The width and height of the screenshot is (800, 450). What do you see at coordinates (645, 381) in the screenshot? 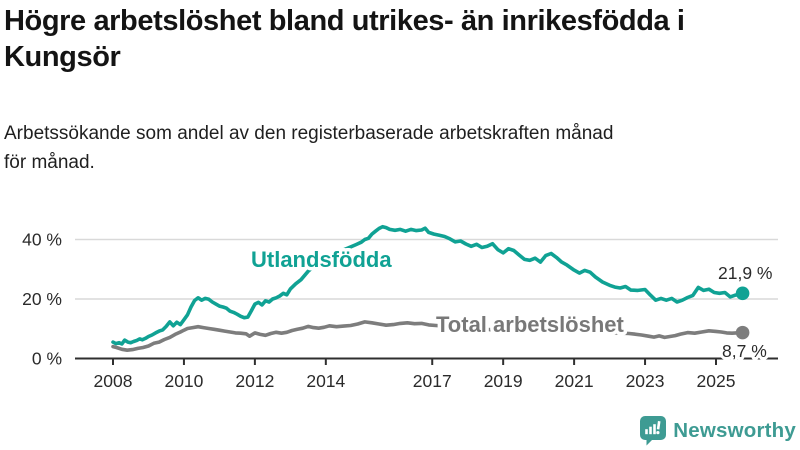
I see `x-tick-label-2023: 2023` at bounding box center [645, 381].